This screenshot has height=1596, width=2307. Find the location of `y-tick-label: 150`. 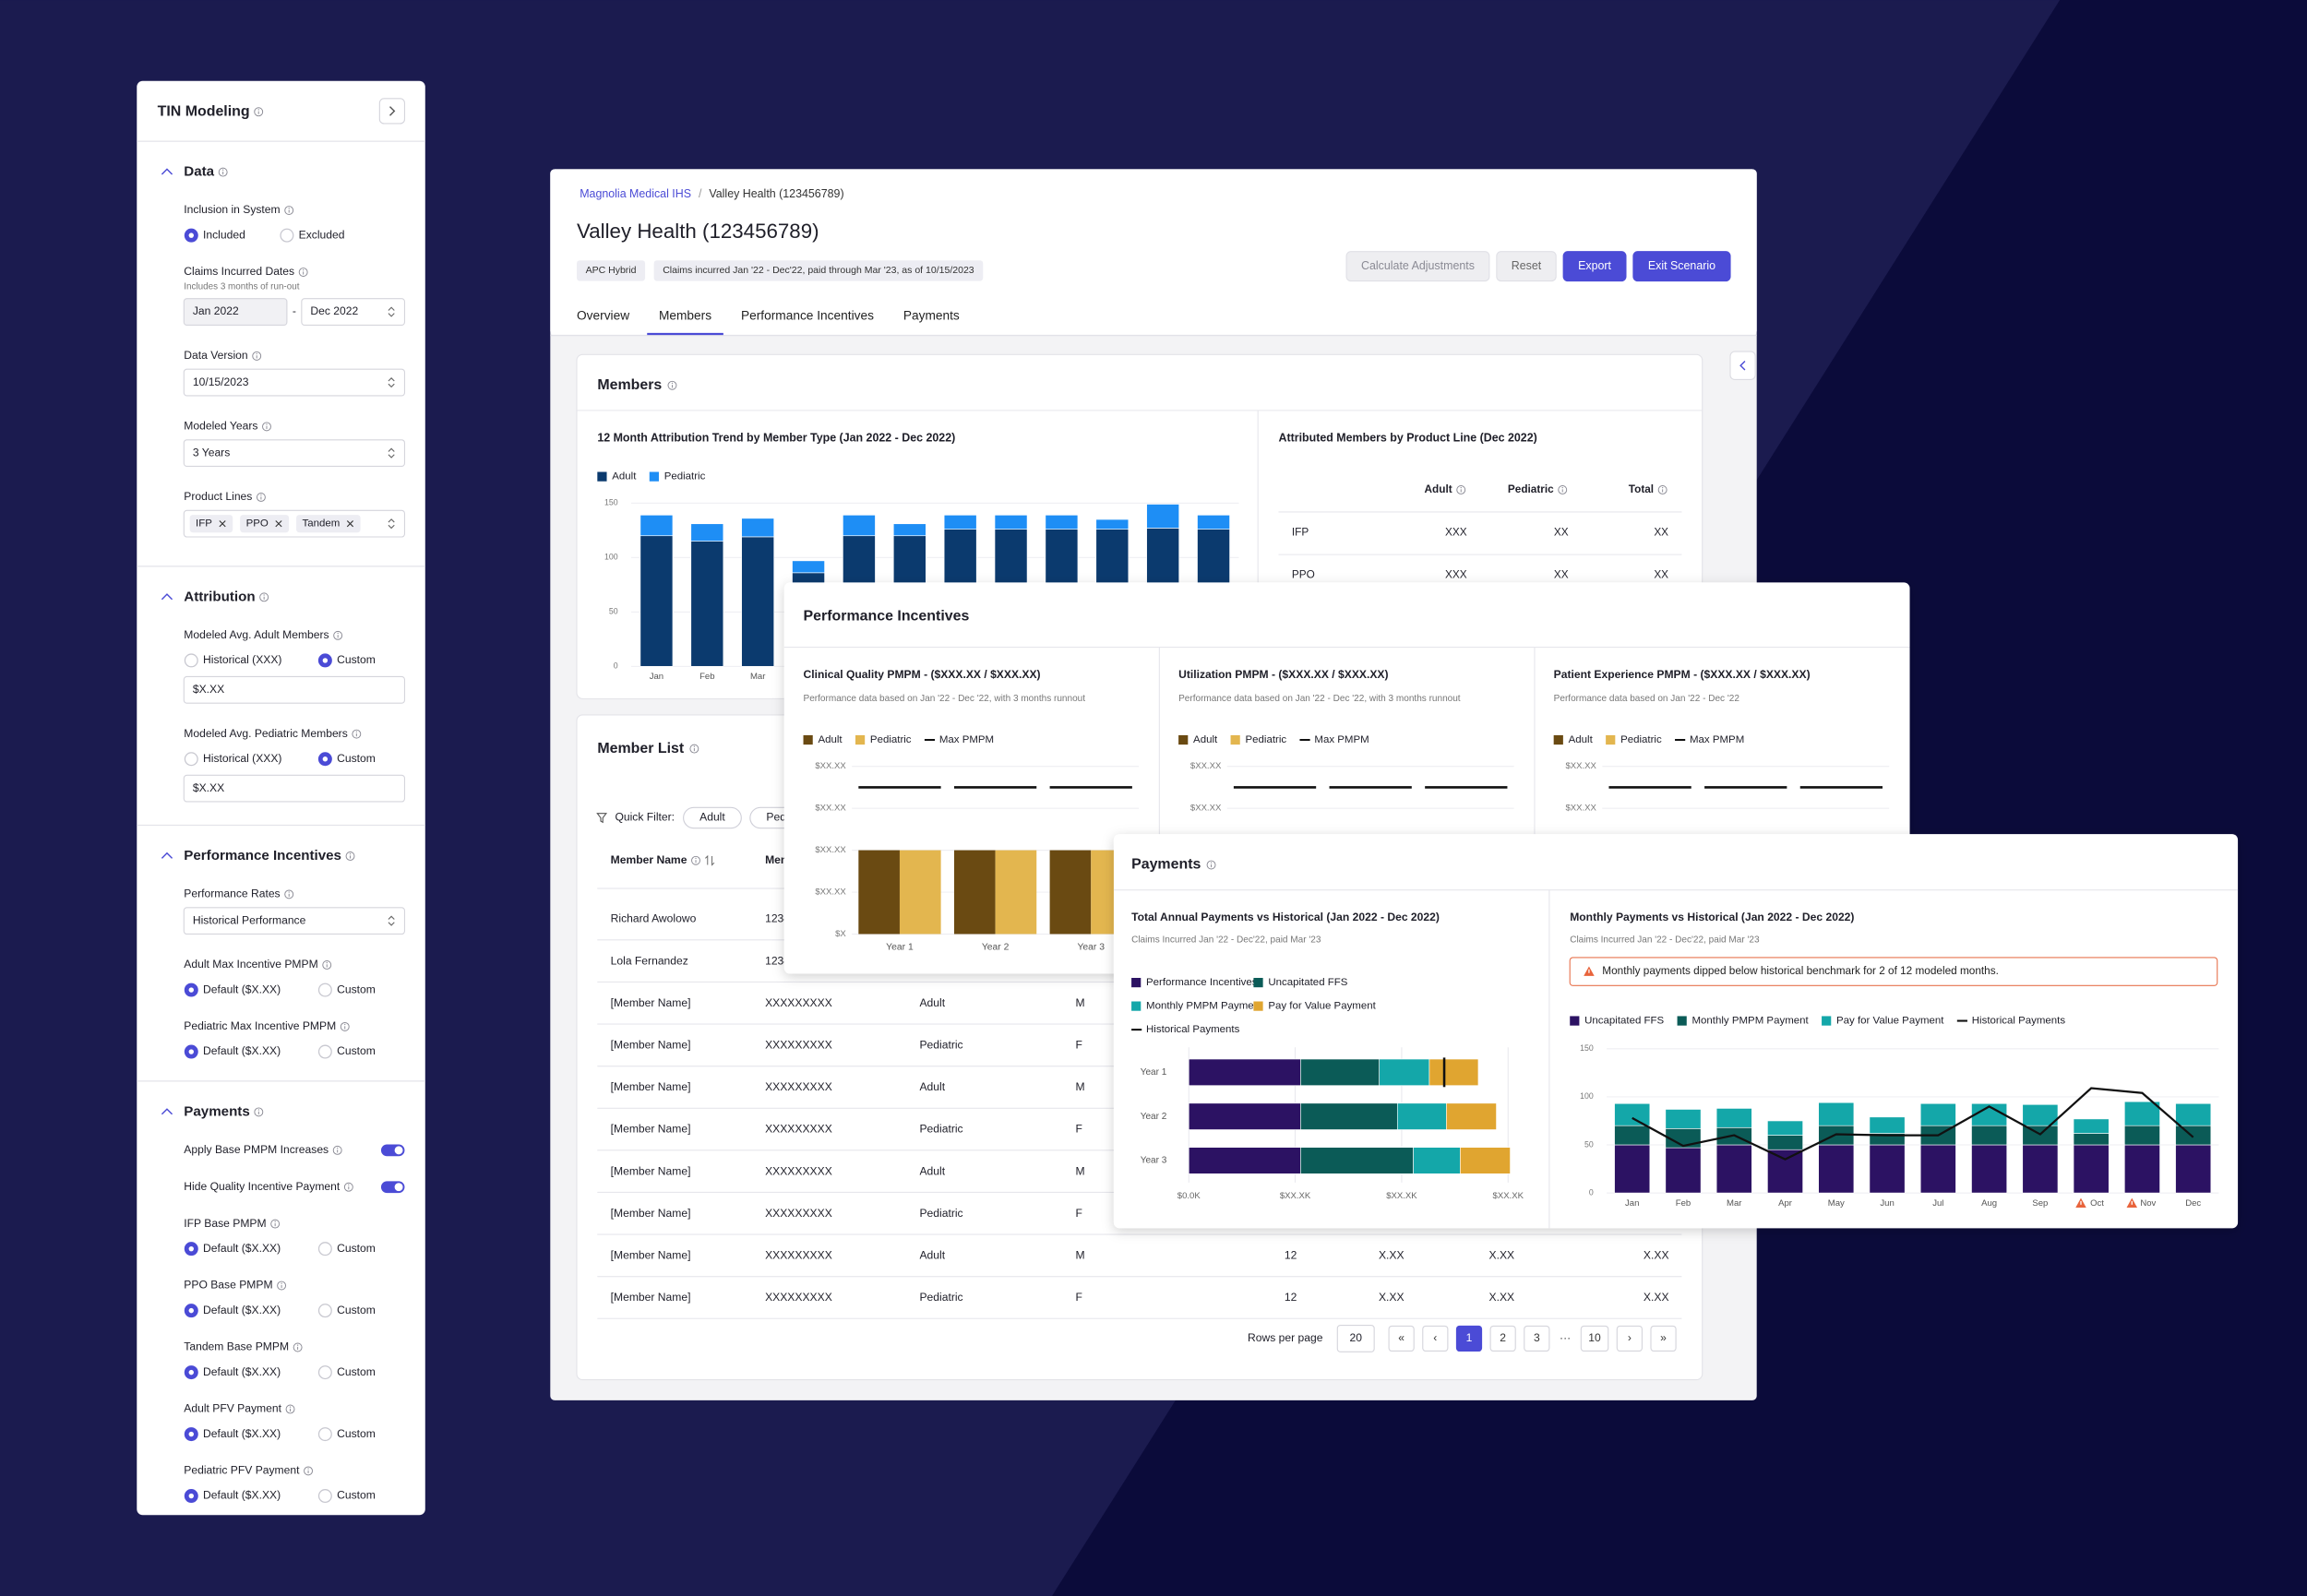

y-tick-label: 150 is located at coordinates (1587, 1048).